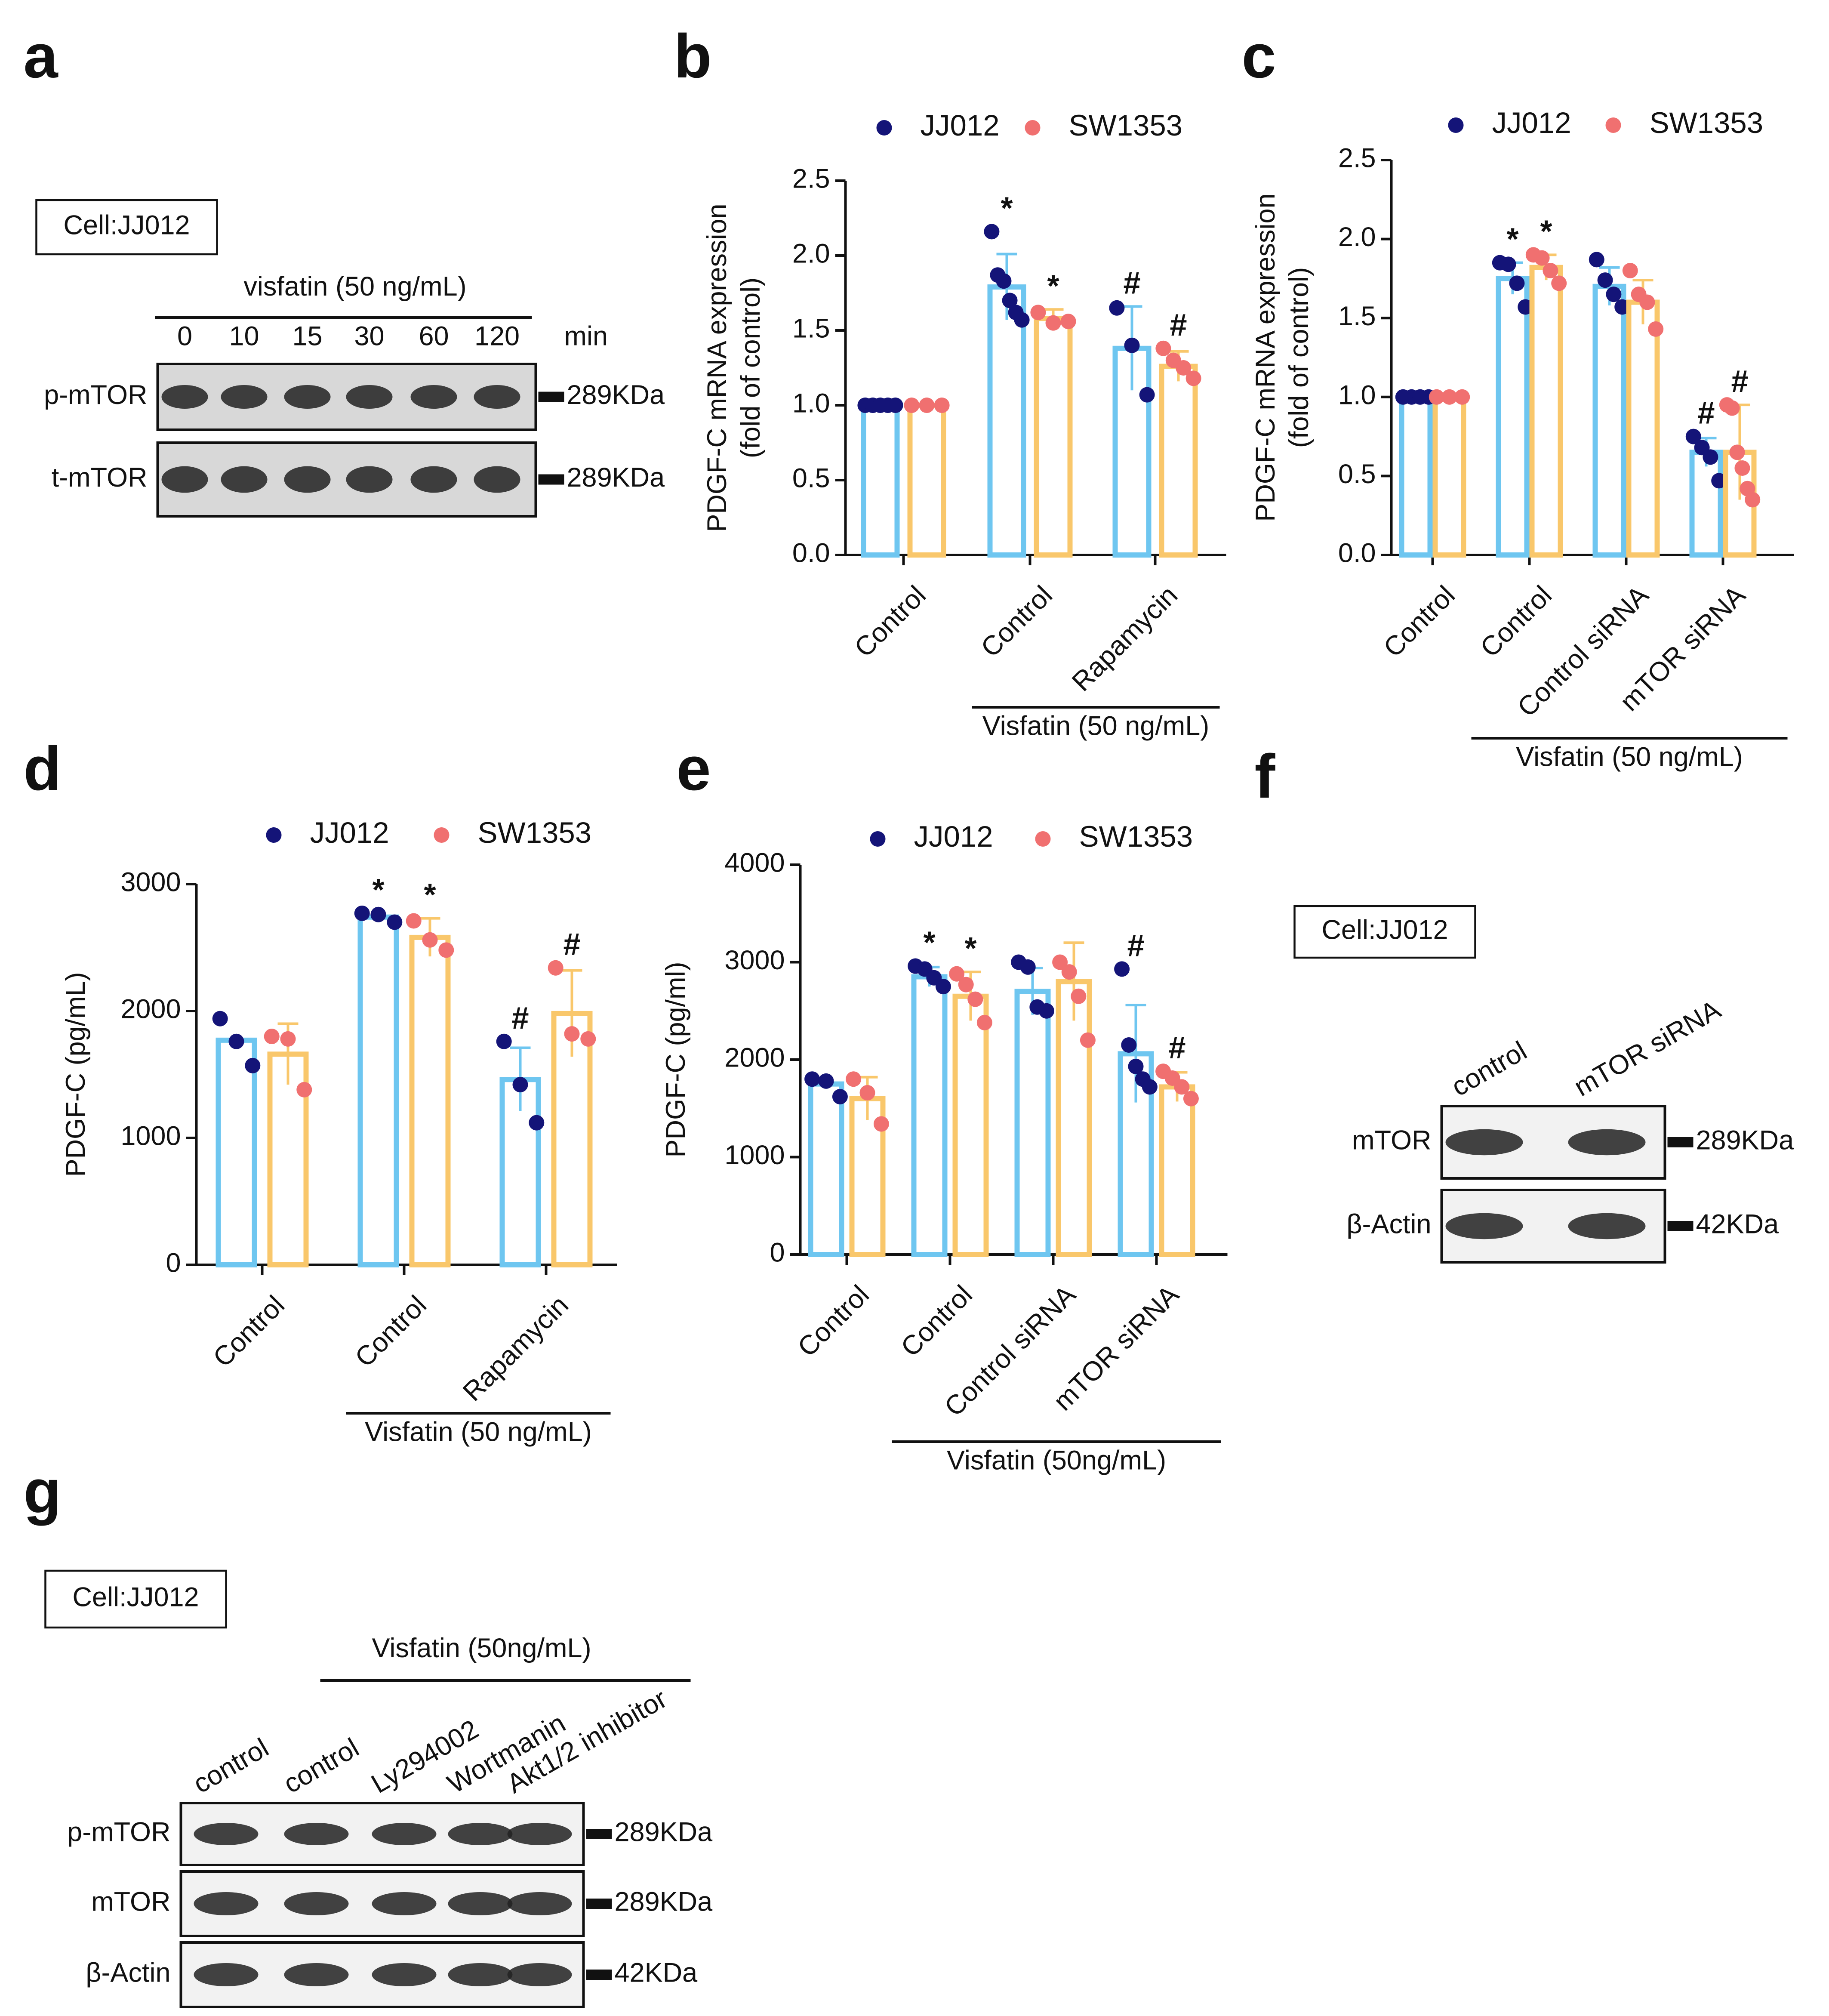 The height and width of the screenshot is (2016, 1829). I want to click on y-tick-label: 2000, so click(754, 1058).